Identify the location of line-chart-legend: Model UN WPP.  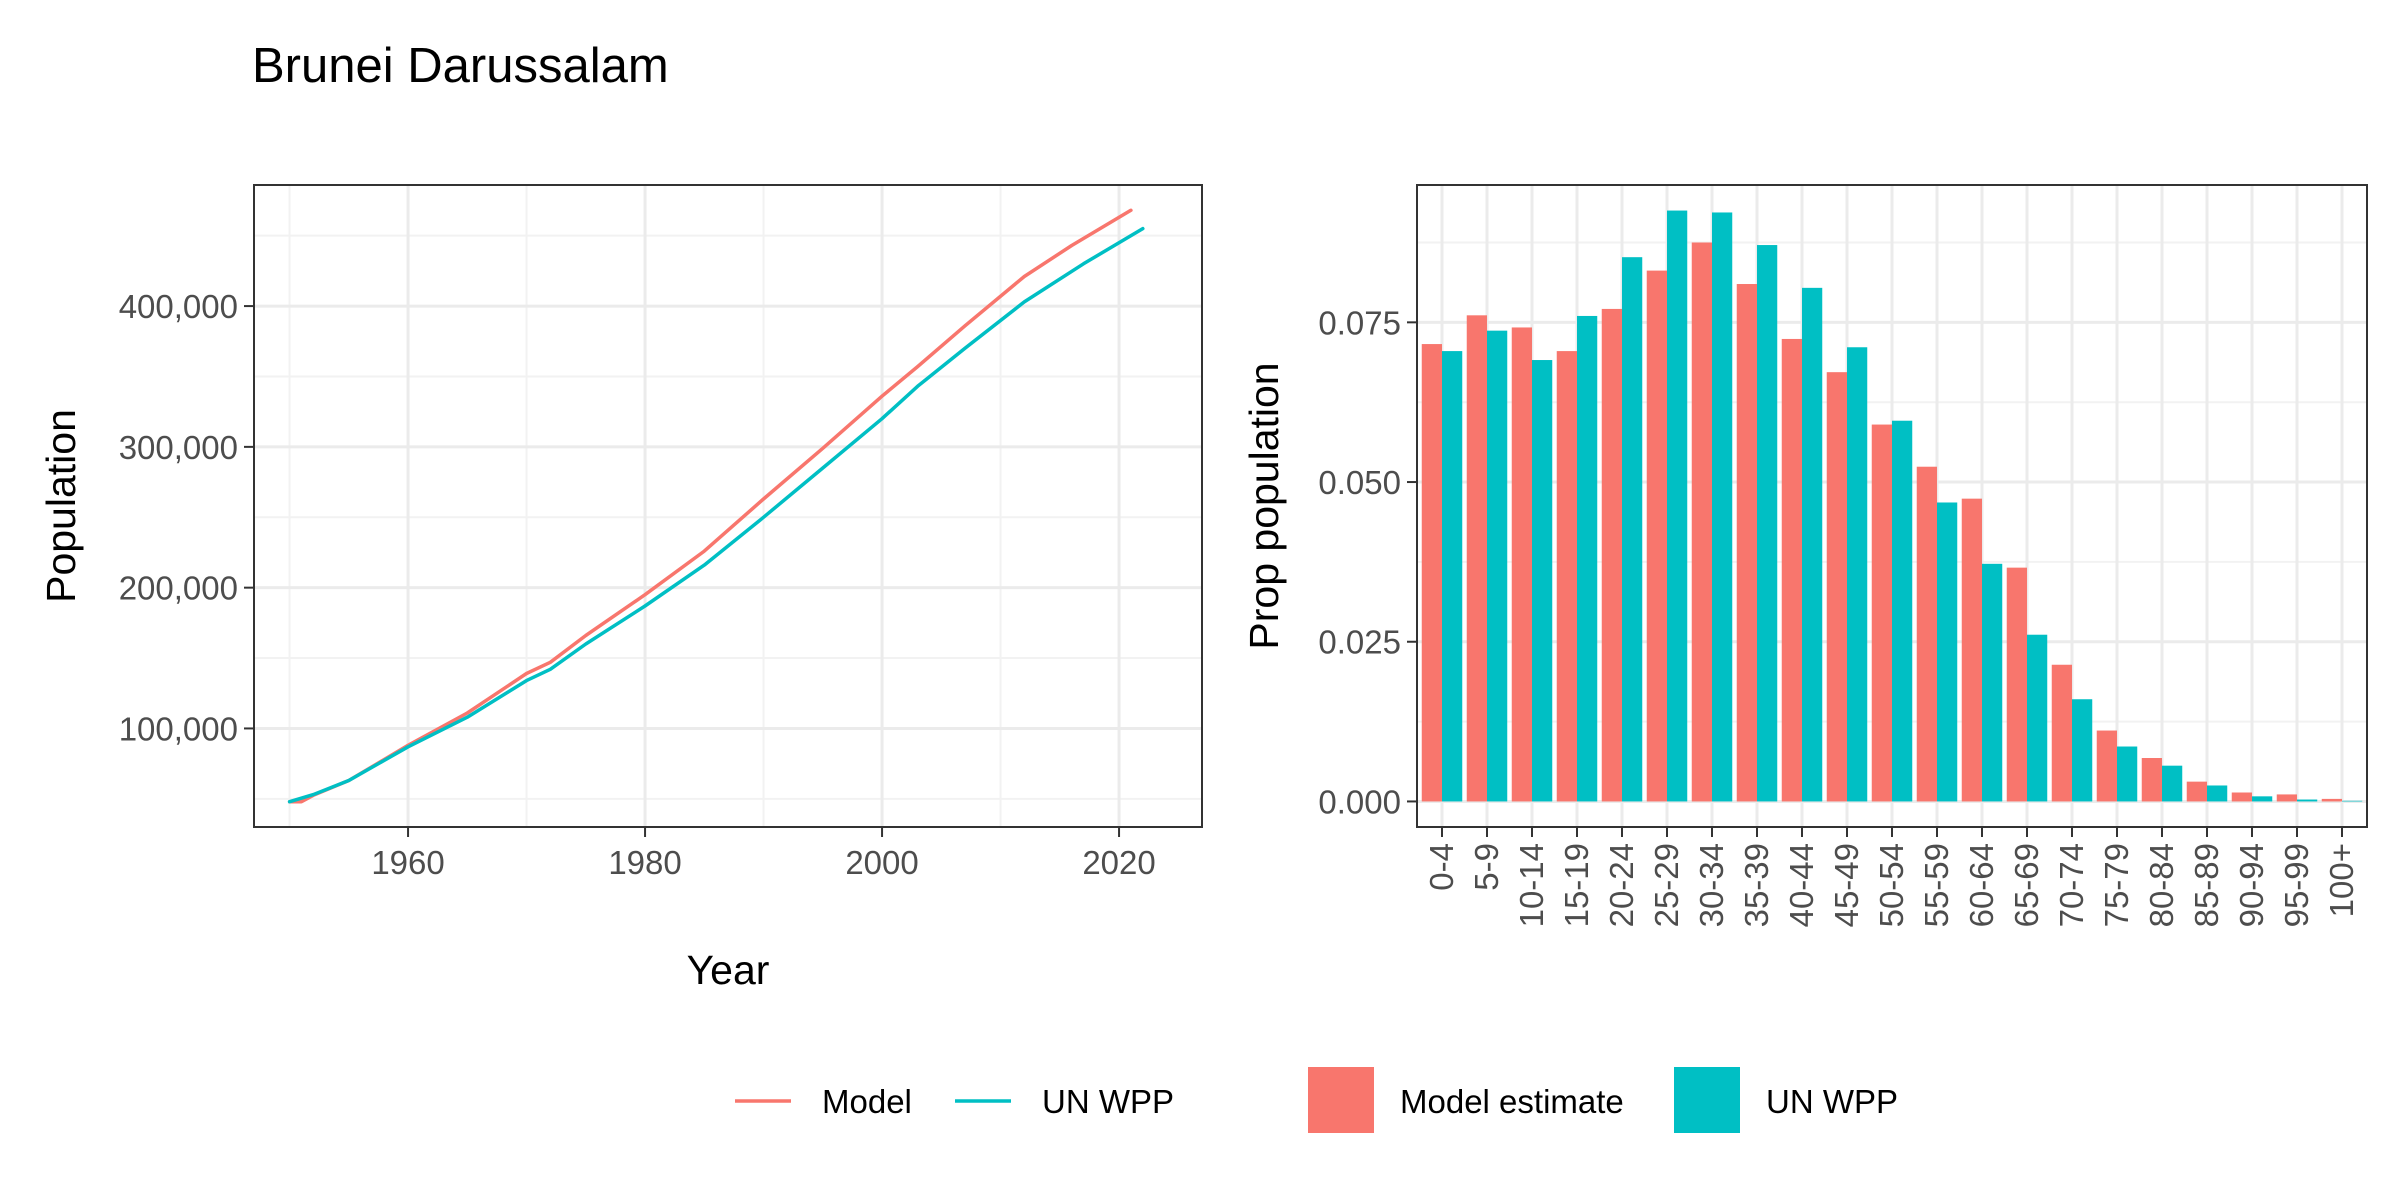
(954, 1101).